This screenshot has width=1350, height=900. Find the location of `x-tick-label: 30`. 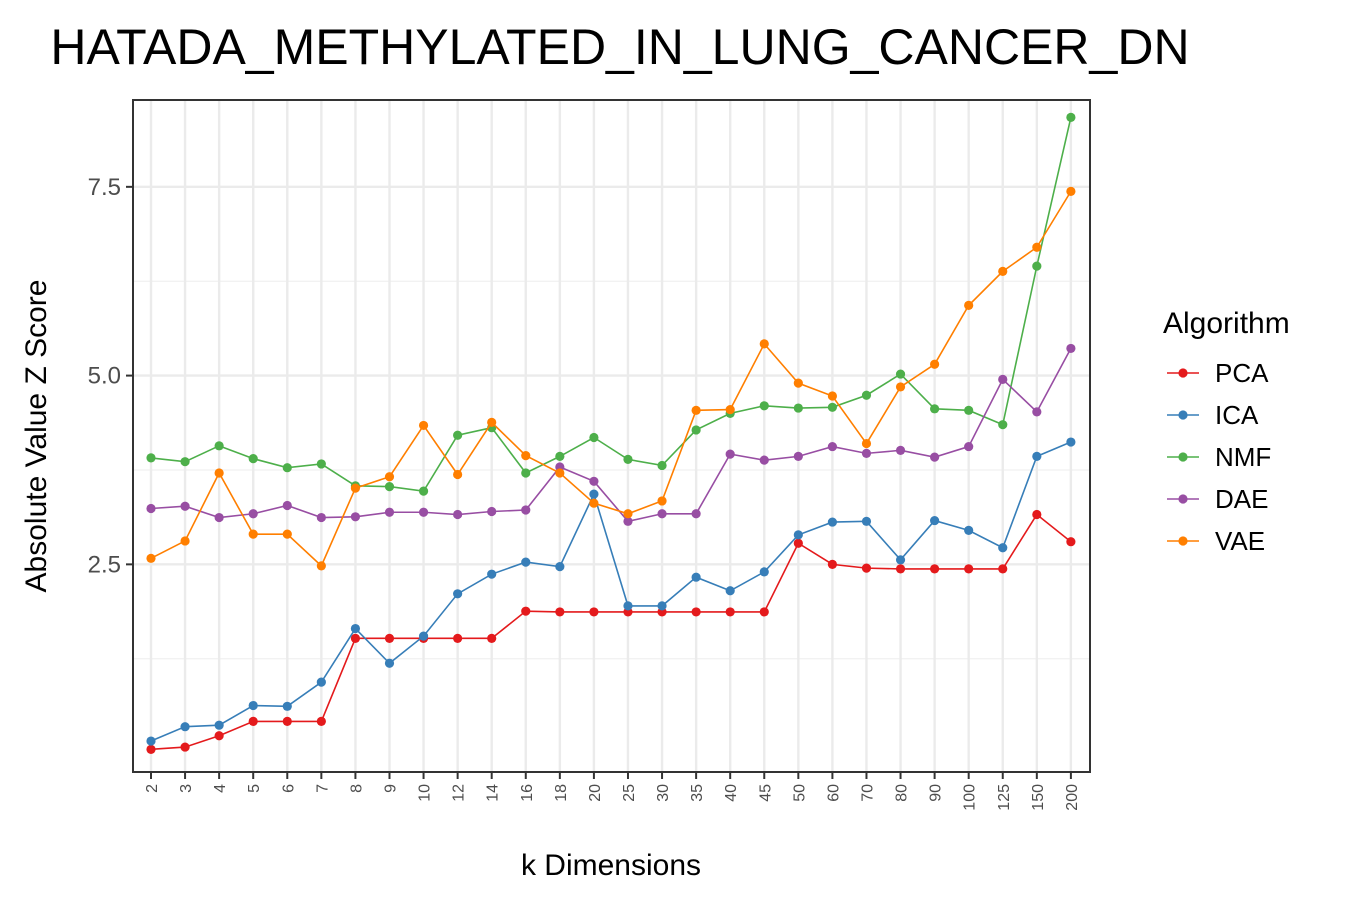

x-tick-label: 30 is located at coordinates (663, 793).